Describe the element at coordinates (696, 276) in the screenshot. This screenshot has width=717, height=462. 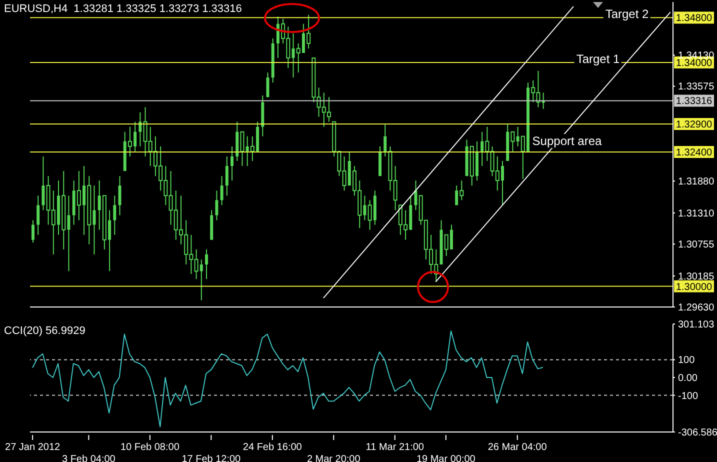
I see `y-tick-label: 1.30185` at that location.